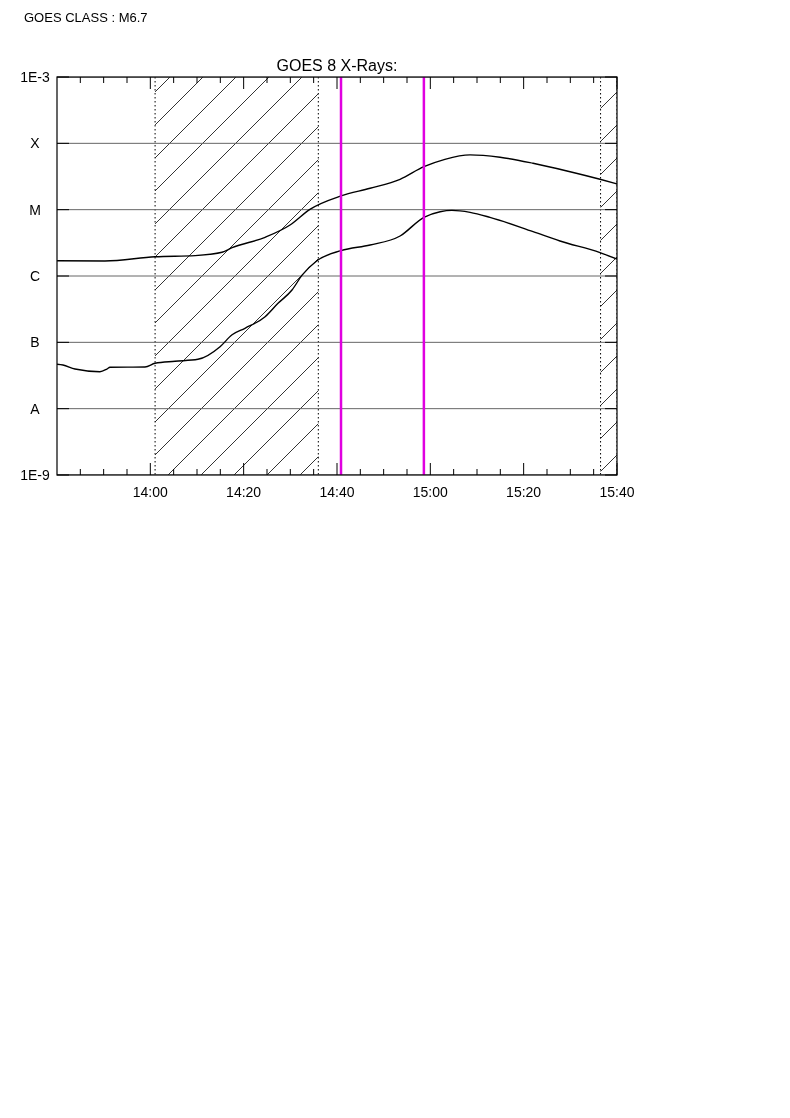  What do you see at coordinates (244, 492) in the screenshot?
I see `x-tick-label: 14:20` at bounding box center [244, 492].